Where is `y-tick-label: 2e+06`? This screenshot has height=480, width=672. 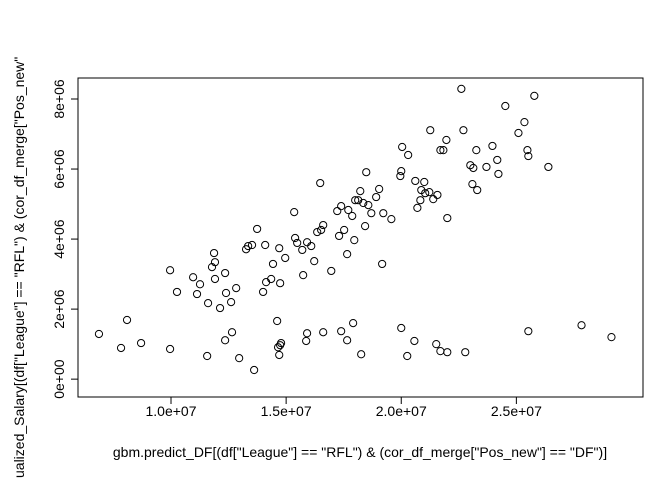 y-tick-label: 2e+06 is located at coordinates (59, 309).